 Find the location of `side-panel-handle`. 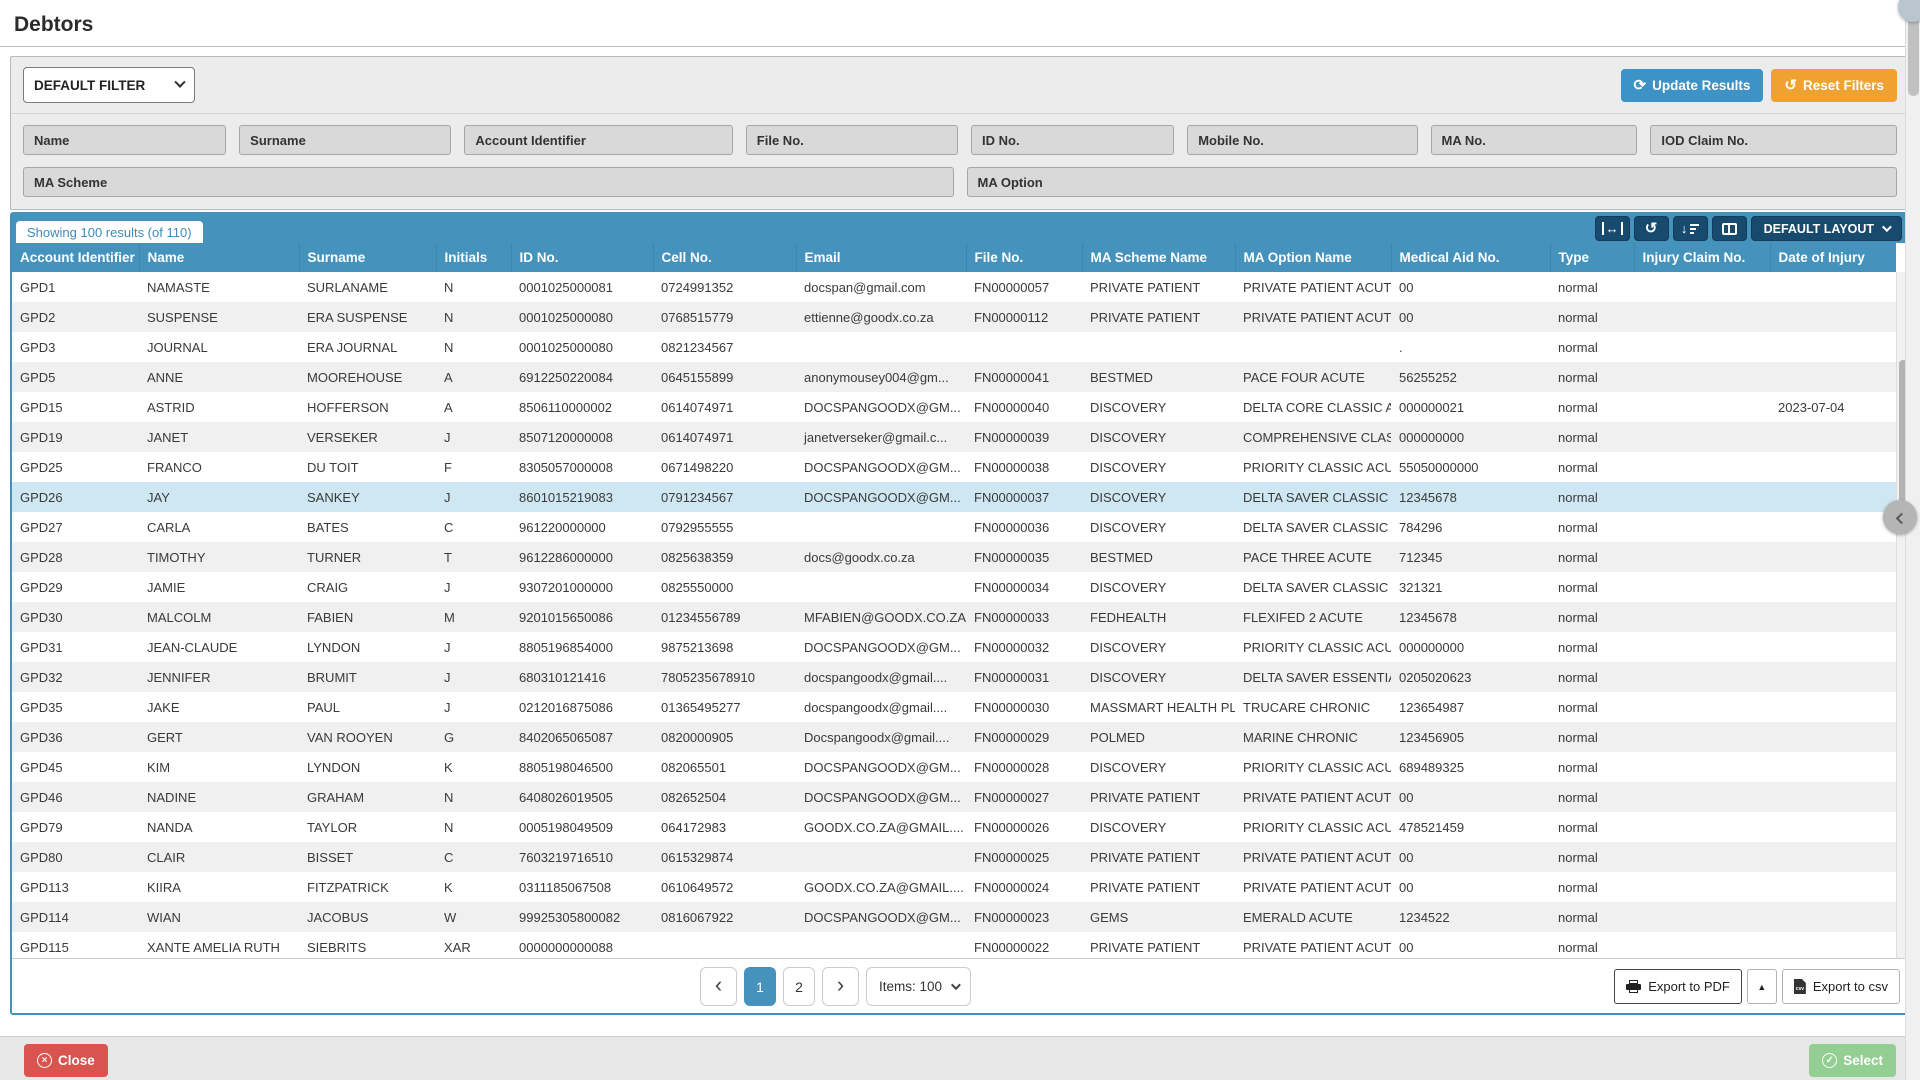

side-panel-handle is located at coordinates (1900, 517).